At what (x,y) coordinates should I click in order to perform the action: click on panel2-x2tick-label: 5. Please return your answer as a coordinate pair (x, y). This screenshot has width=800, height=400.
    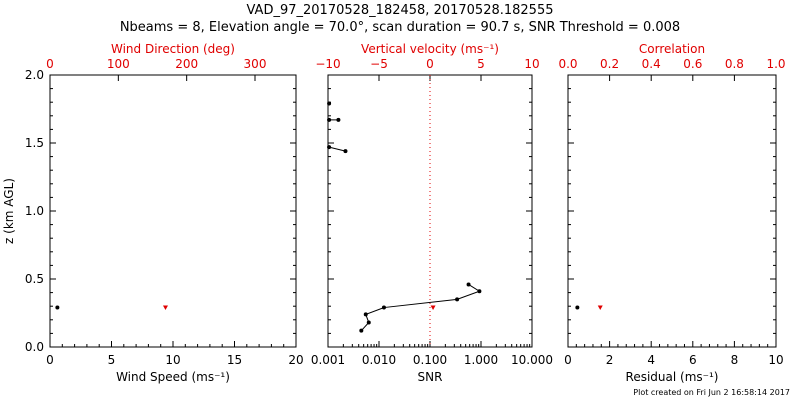
    Looking at the image, I should click on (481, 64).